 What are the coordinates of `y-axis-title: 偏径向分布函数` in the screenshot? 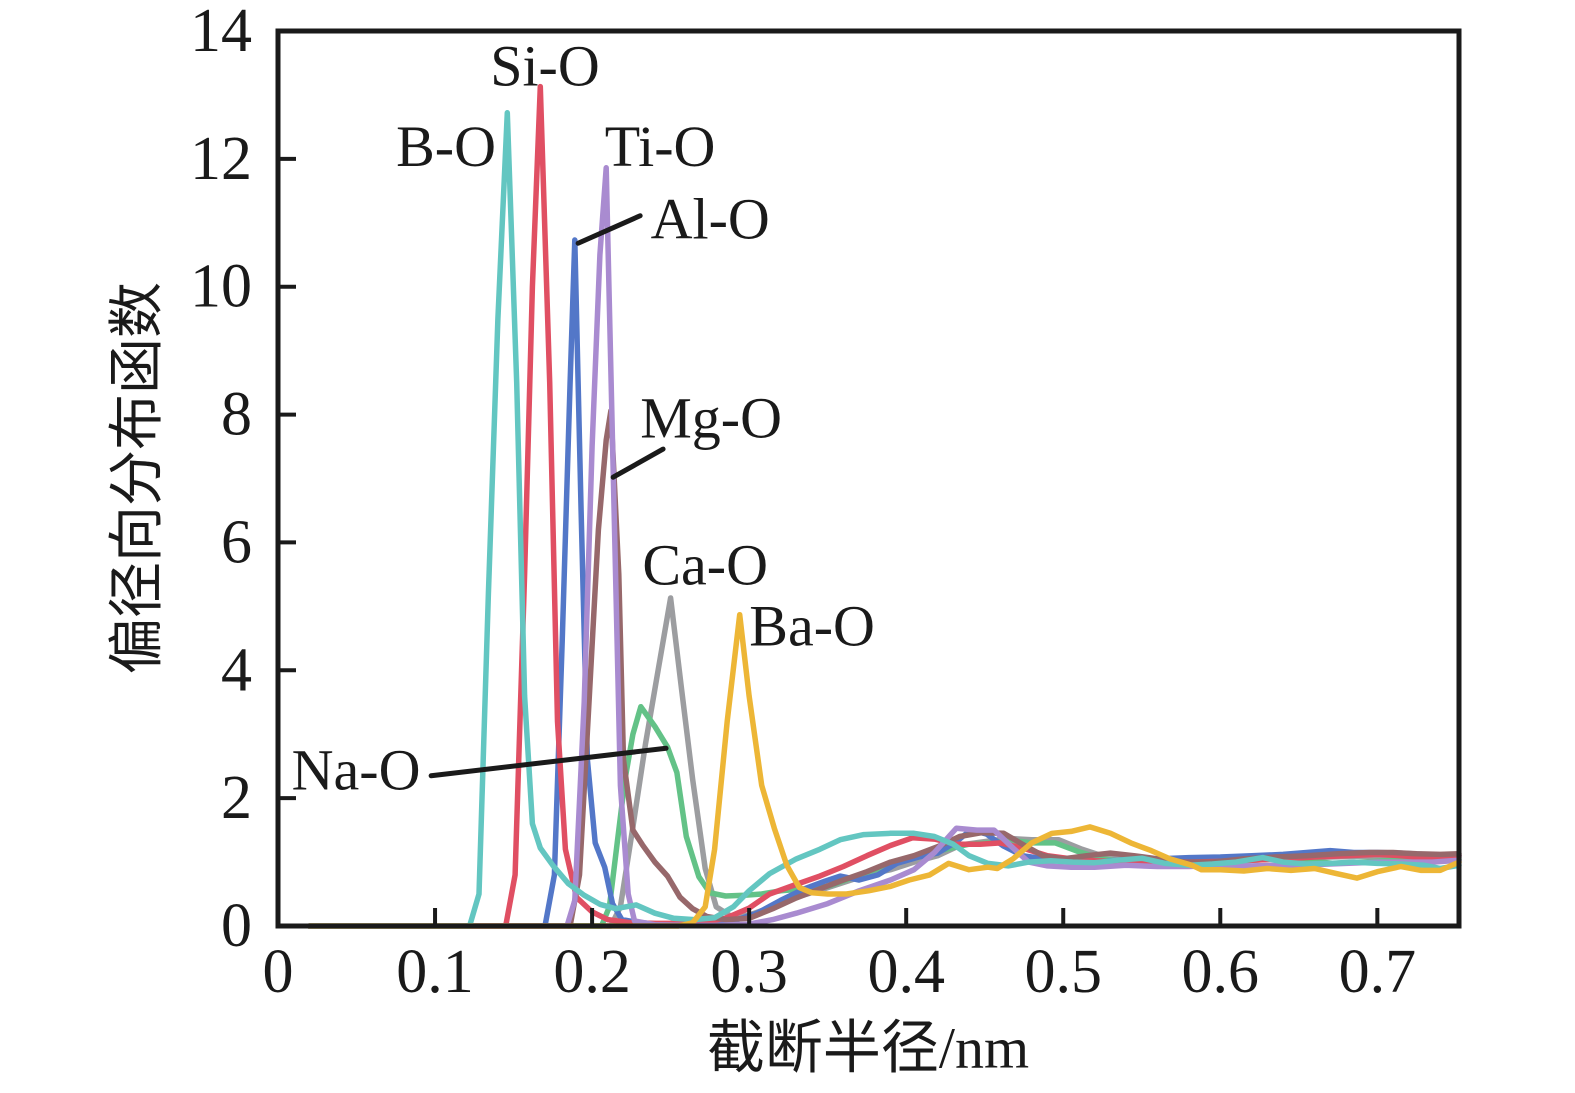 It's located at (138, 478).